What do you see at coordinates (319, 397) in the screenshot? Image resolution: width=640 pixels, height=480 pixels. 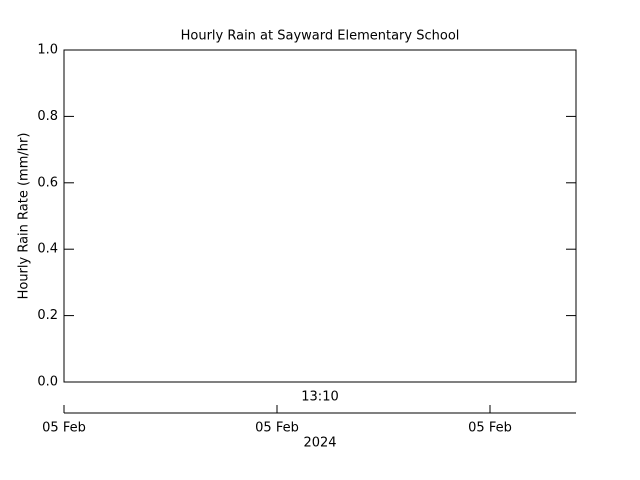 I see `annotation: 13:10` at bounding box center [319, 397].